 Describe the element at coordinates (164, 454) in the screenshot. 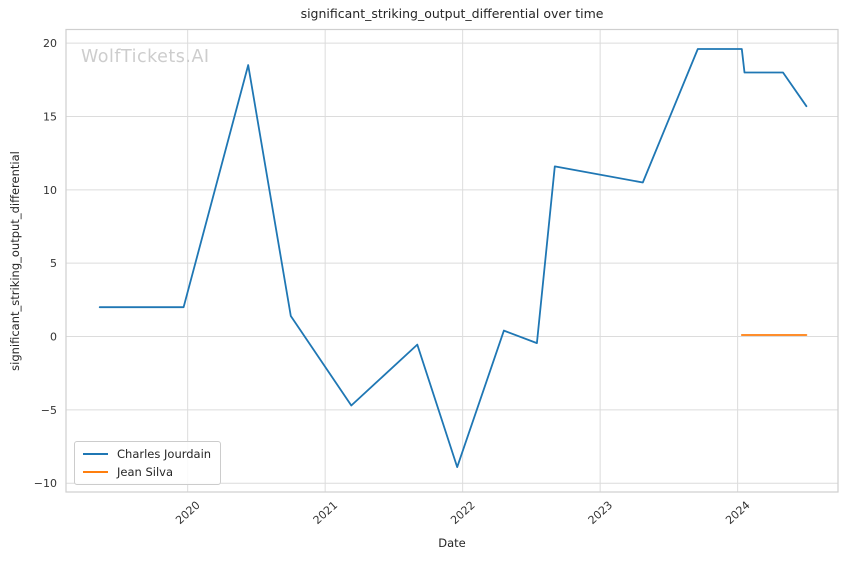

I see `legend-label-charles-jourdain: Charles Jourdain` at that location.